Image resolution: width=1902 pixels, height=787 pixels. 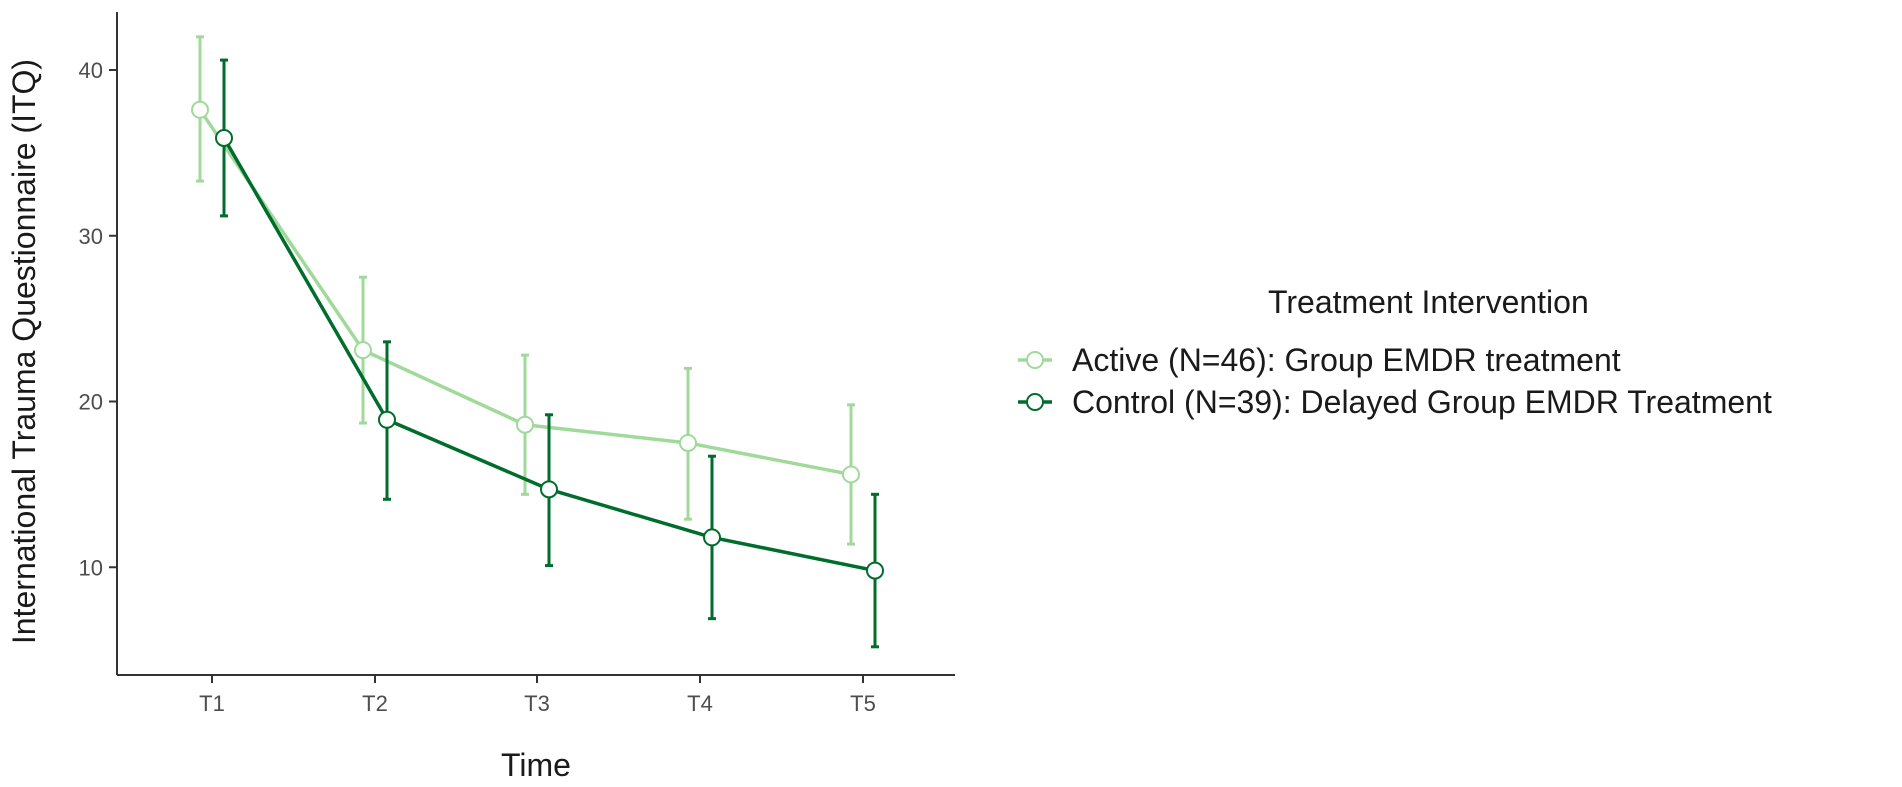 I want to click on legend-item: Active (N=46): Group EMDR treatment, so click(x=1319, y=360).